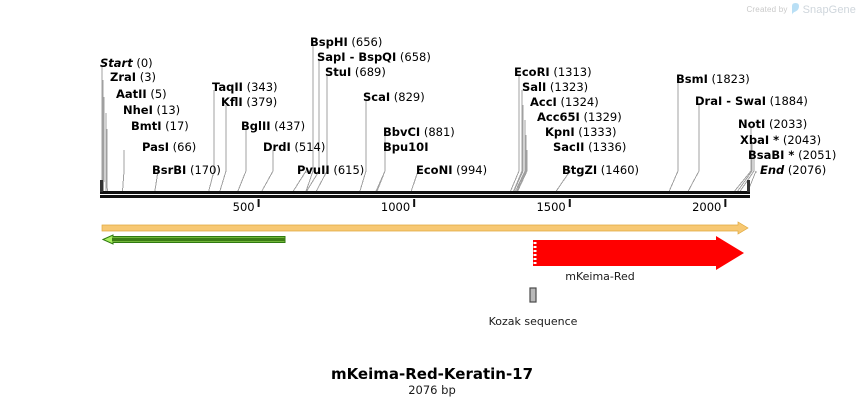  I want to click on site-leader-line-ecori, so click(515, 133).